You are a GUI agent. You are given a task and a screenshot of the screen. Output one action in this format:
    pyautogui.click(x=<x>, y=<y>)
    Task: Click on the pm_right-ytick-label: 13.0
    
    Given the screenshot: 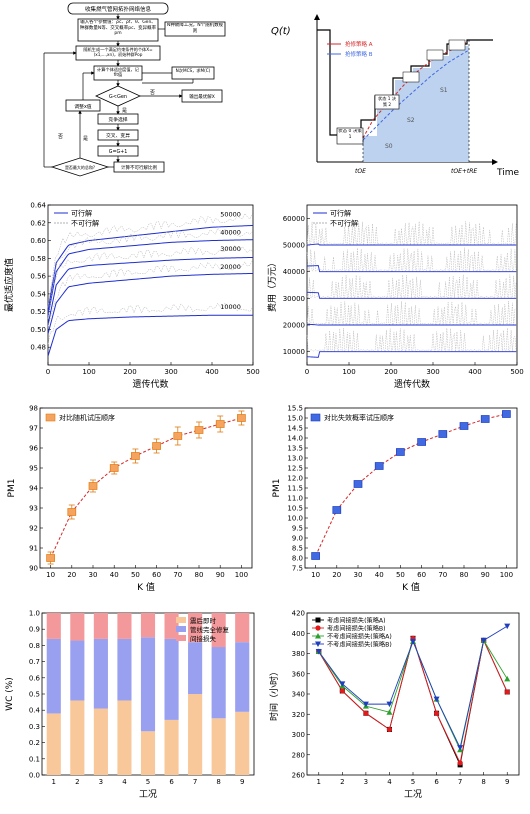 What is the action you would take?
    pyautogui.click(x=295, y=459)
    